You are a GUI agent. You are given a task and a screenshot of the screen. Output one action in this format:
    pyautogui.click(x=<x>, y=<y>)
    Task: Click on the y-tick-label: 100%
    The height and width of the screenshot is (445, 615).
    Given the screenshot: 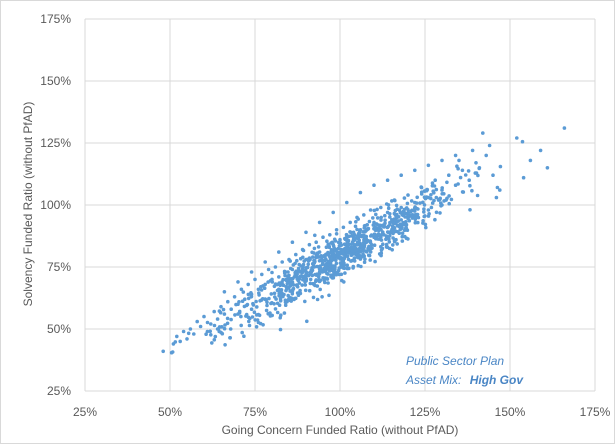 What is the action you would take?
    pyautogui.click(x=55, y=205)
    